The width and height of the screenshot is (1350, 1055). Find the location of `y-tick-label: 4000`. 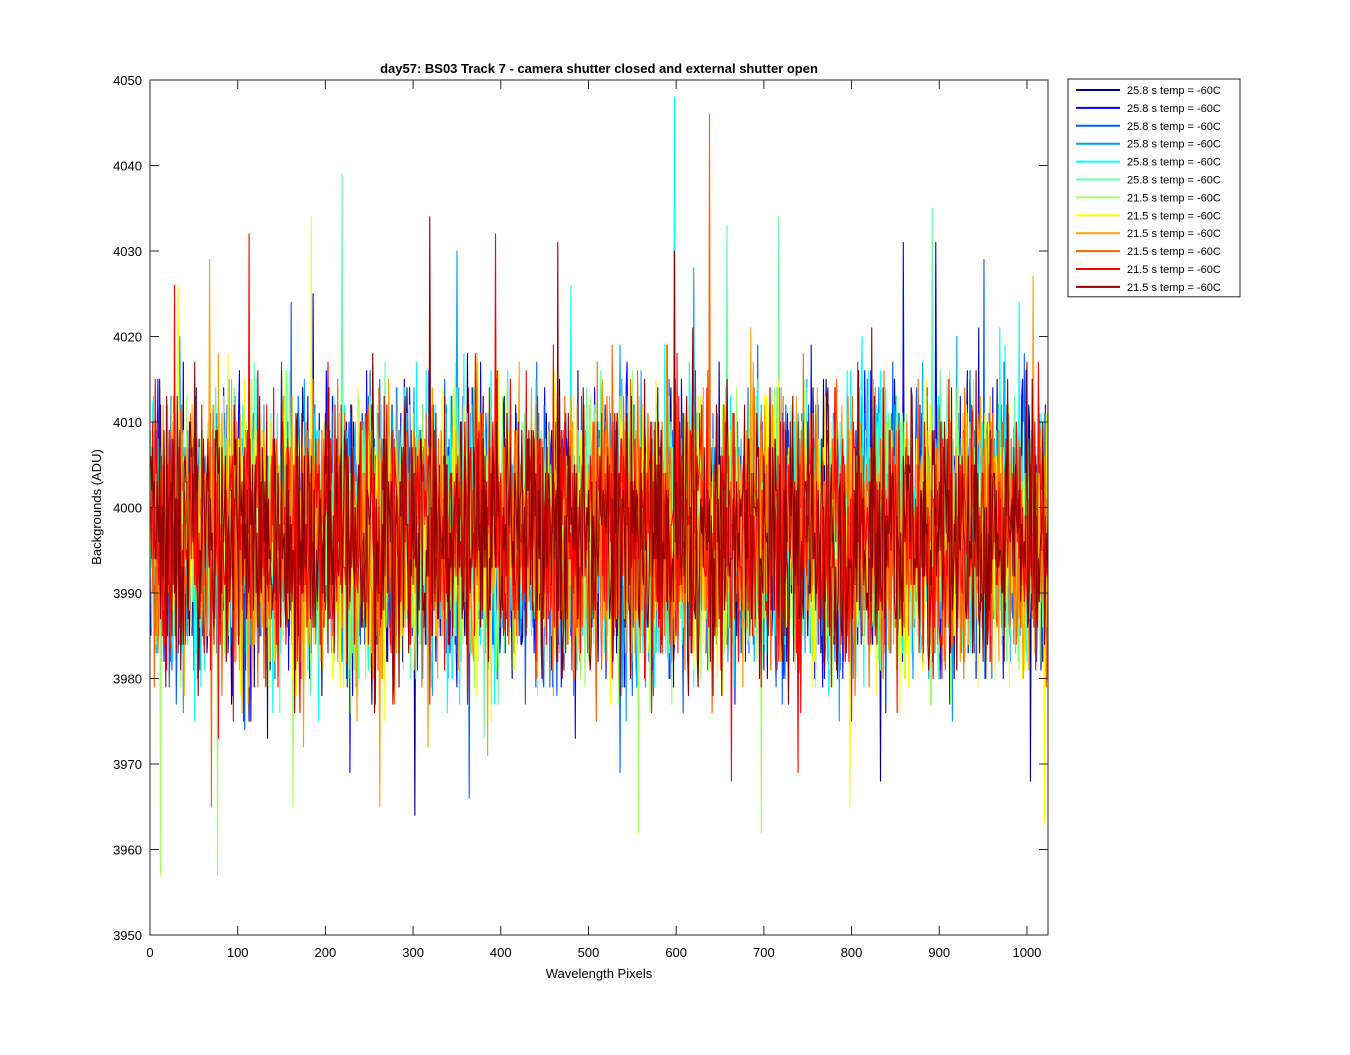

y-tick-label: 4000 is located at coordinates (127, 508).